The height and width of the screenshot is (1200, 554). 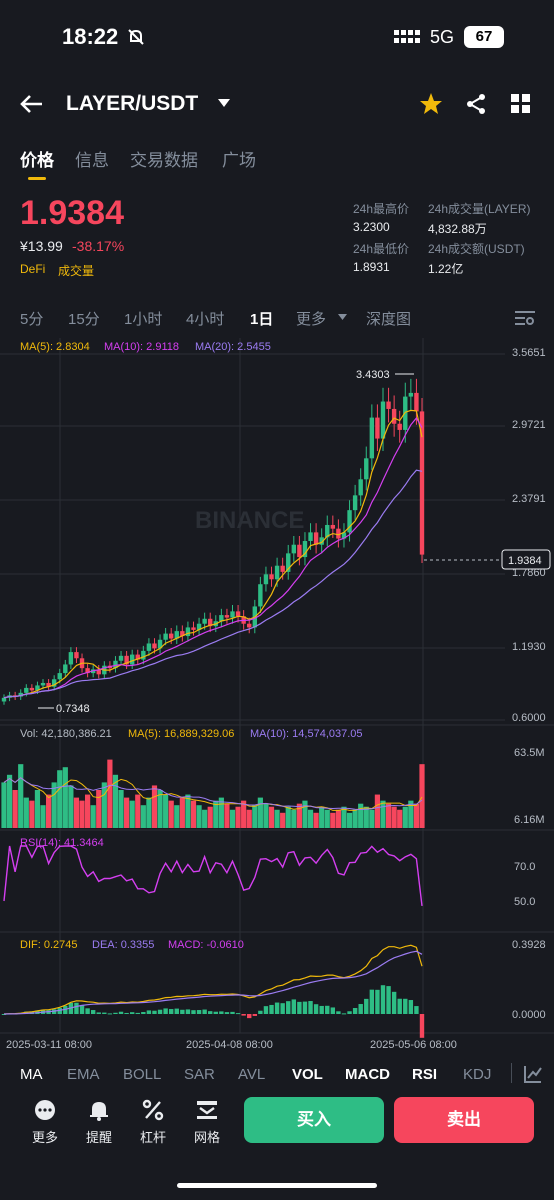 I want to click on vol-ma5-legend: MA(5): 16,889,329.06, so click(x=181, y=734).